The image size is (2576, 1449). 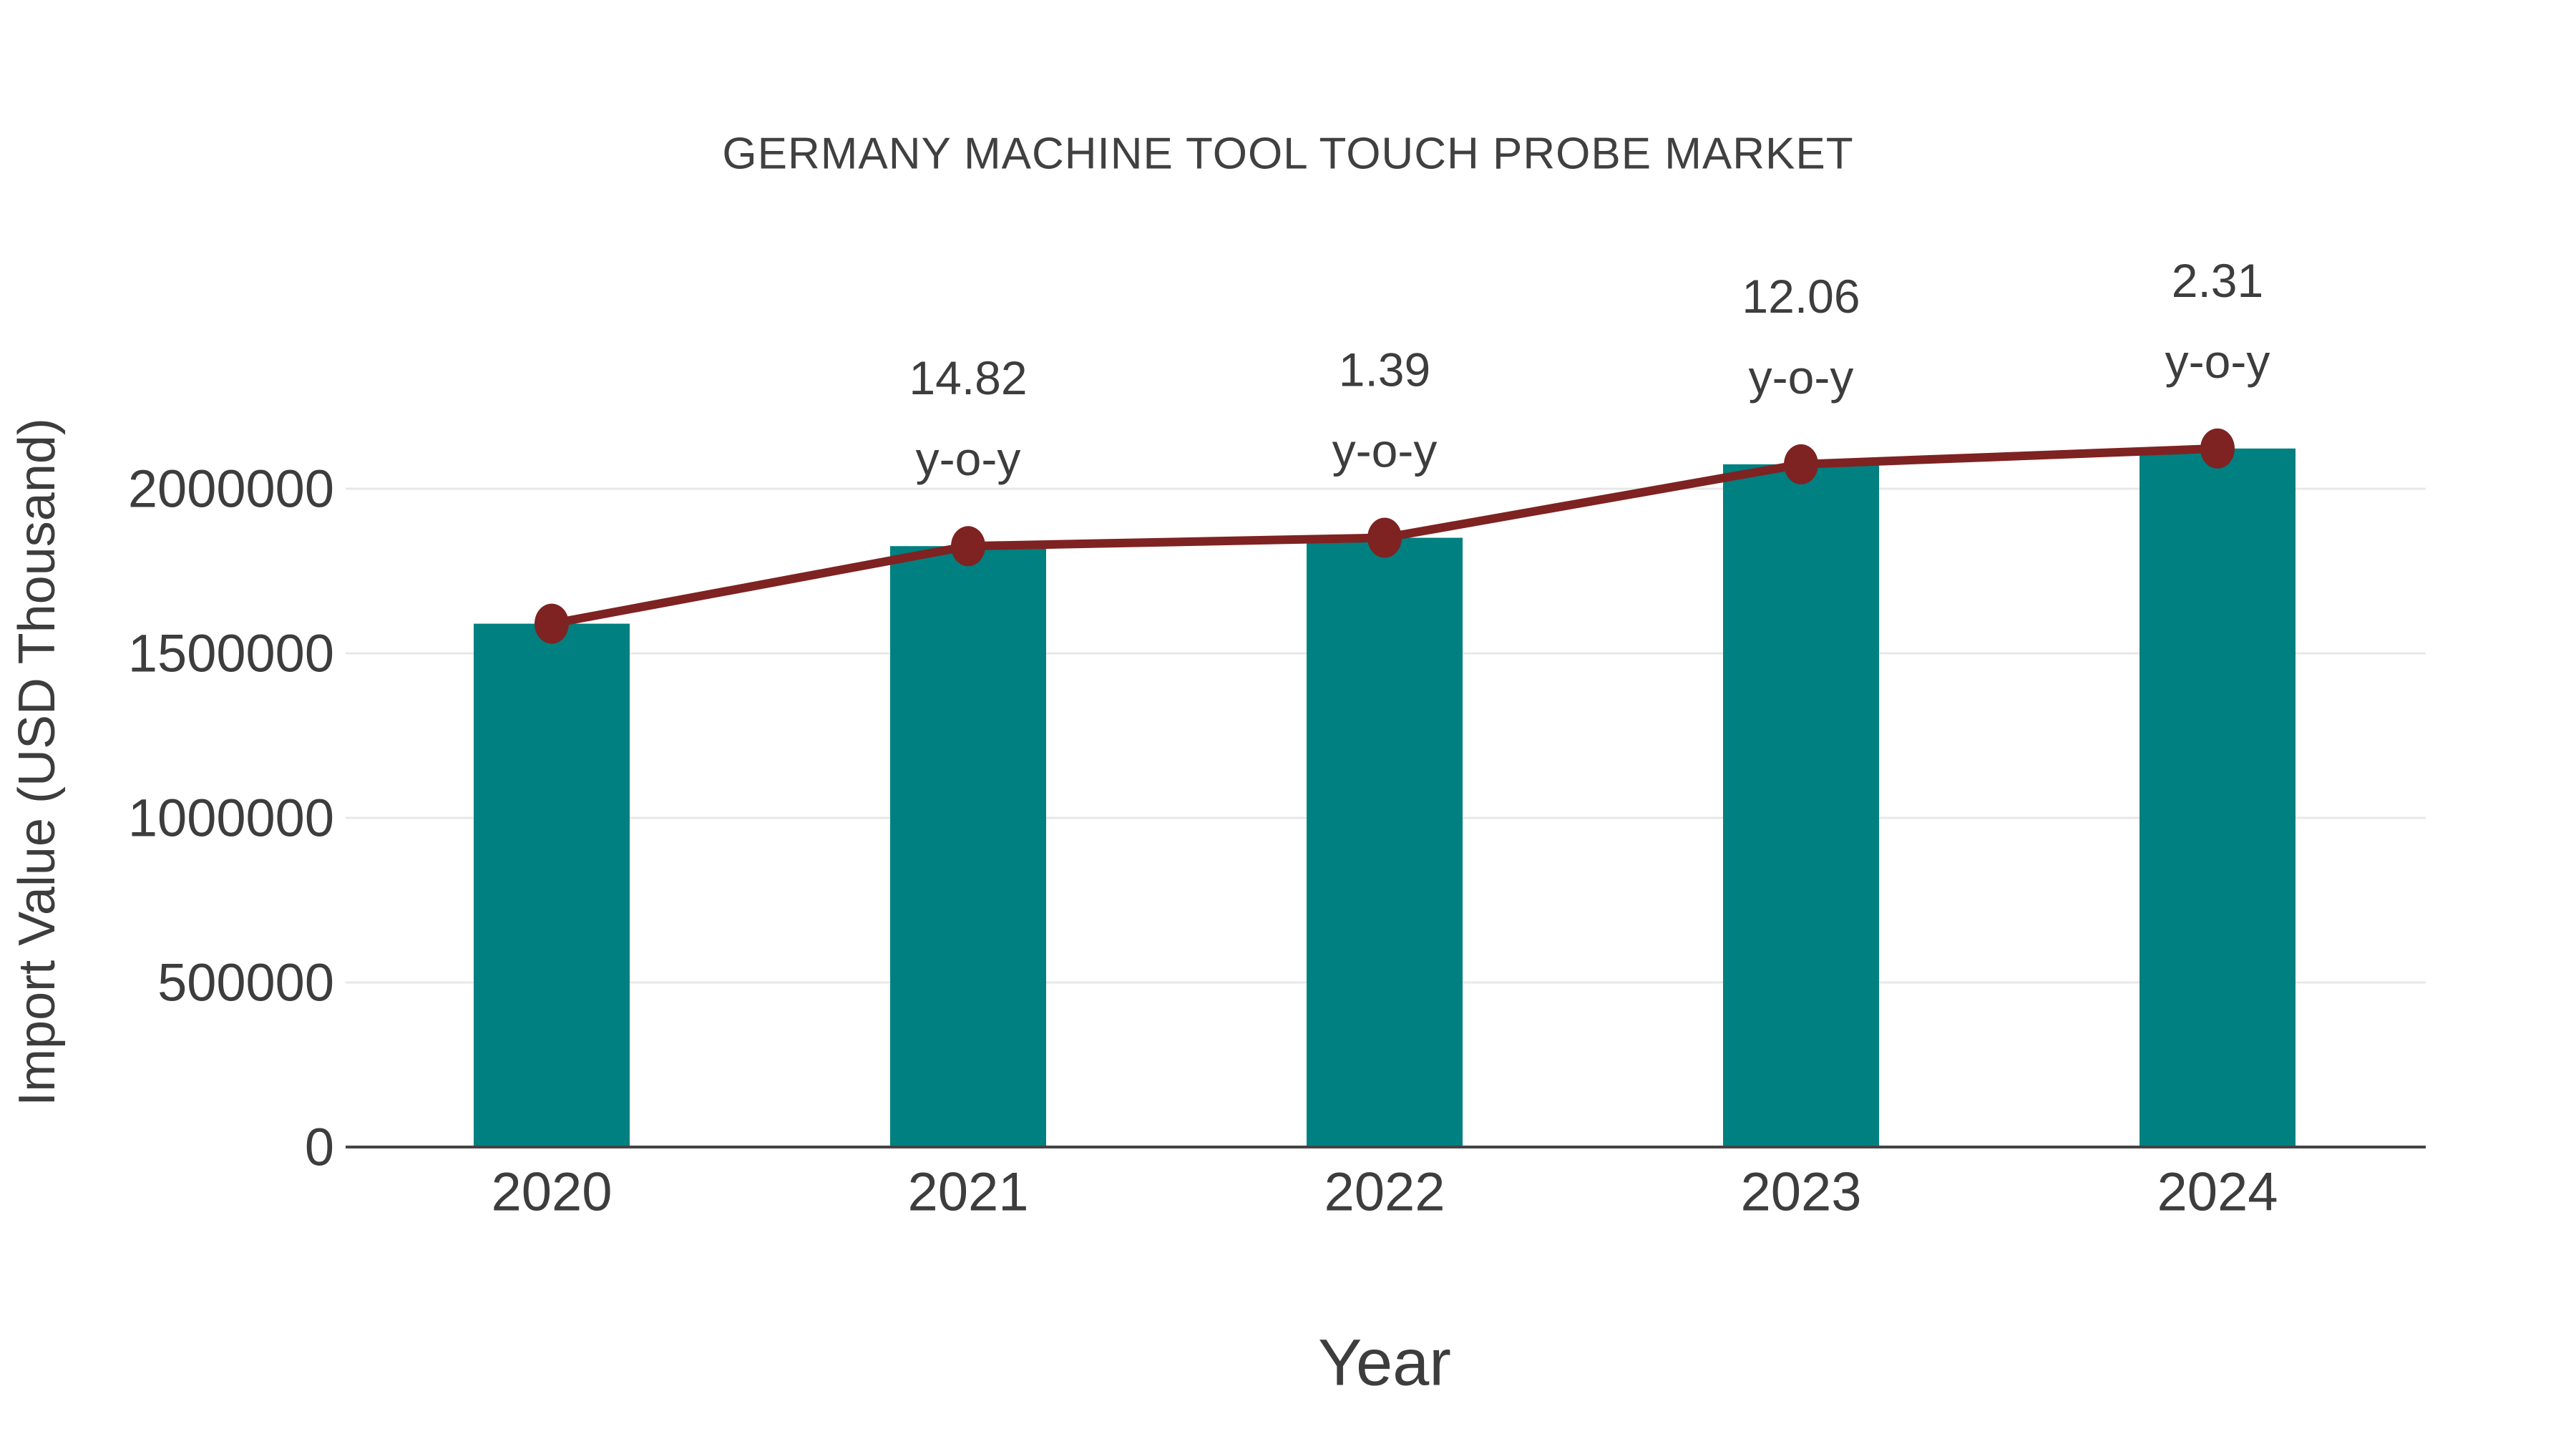 I want to click on bar-2024, so click(x=2218, y=797).